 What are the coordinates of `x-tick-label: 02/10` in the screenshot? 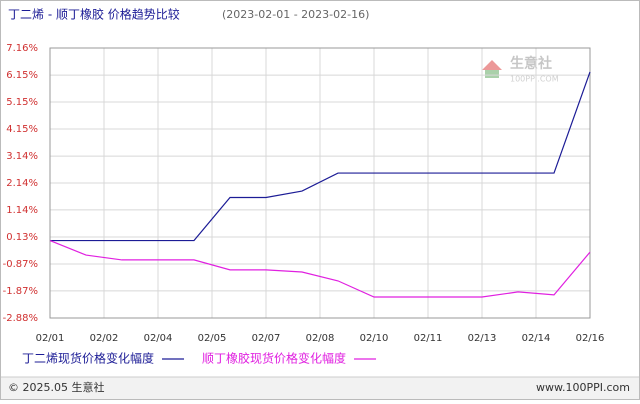 It's located at (374, 338).